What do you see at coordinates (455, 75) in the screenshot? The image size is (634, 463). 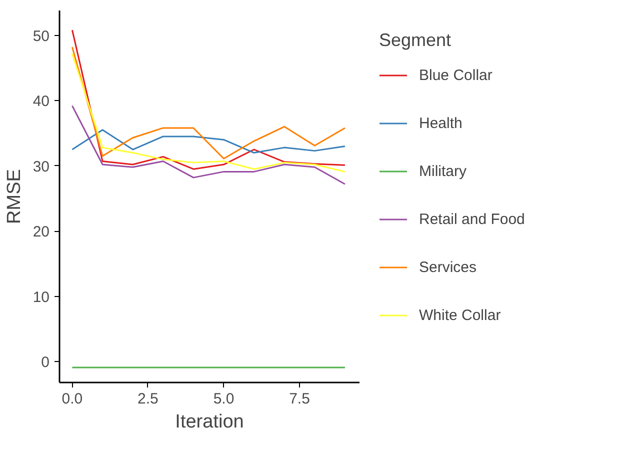 I see `legend-label: Blue Collar` at bounding box center [455, 75].